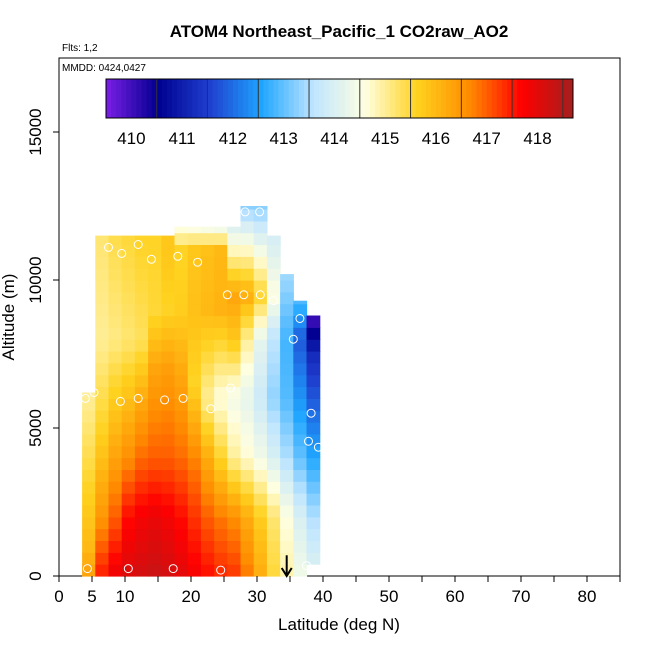  Describe the element at coordinates (257, 596) in the screenshot. I see `x-tick-label: 30` at that location.